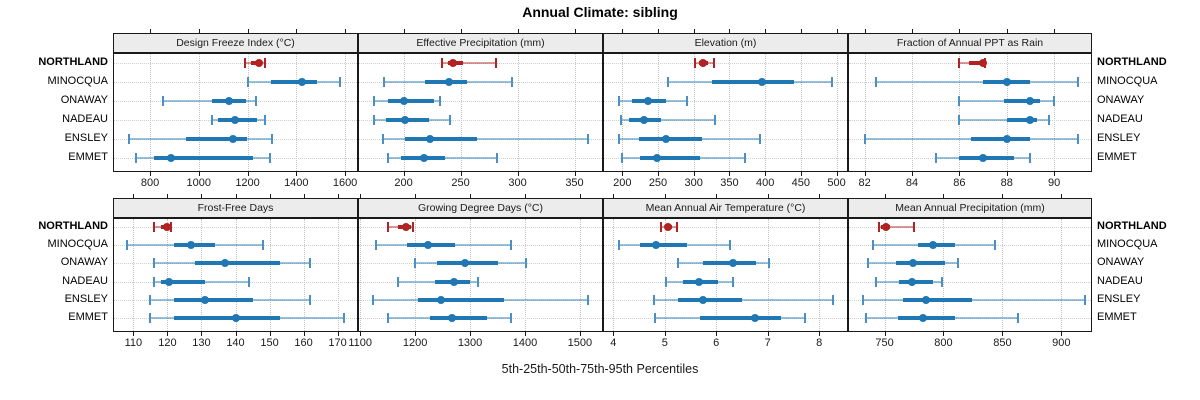 The image size is (1200, 400). What do you see at coordinates (600, 12) in the screenshot?
I see `chart-title: Annual Climate: sibling` at bounding box center [600, 12].